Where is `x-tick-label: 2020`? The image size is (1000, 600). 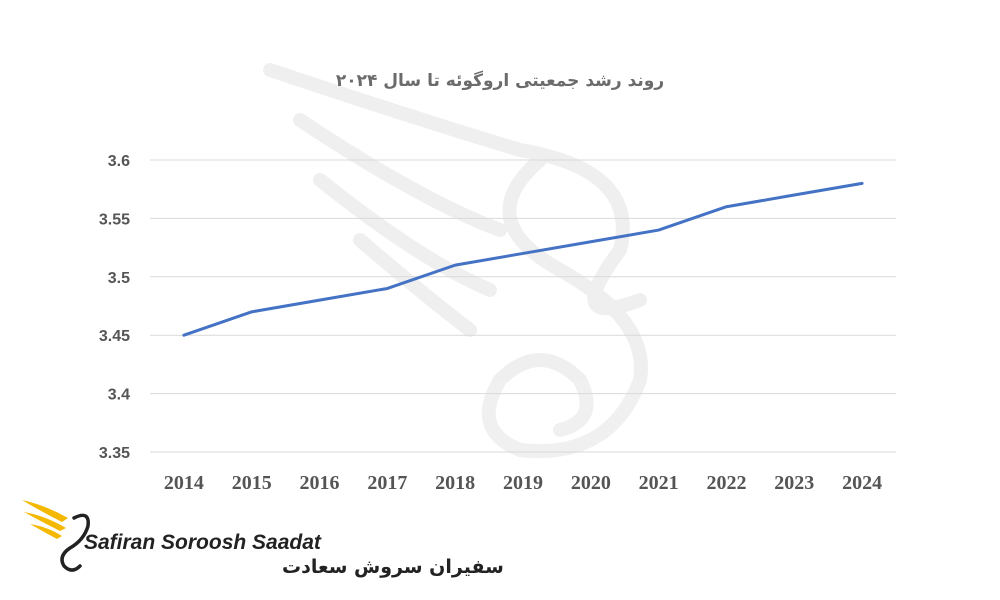 x-tick-label: 2020 is located at coordinates (591, 483).